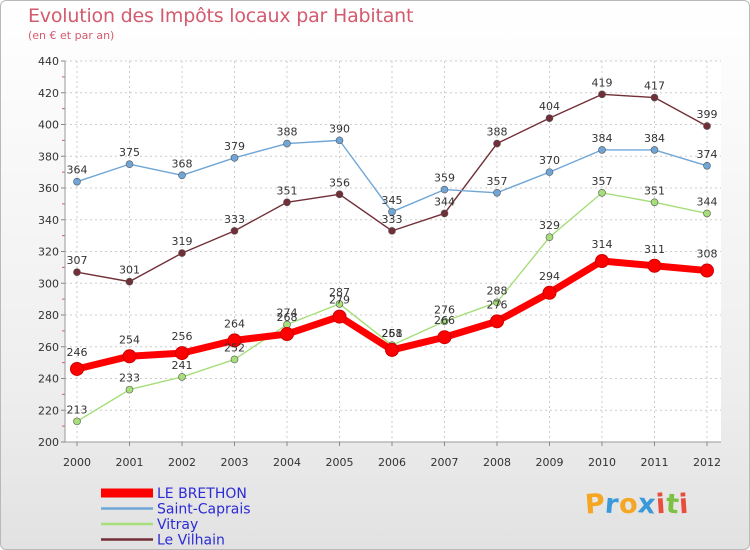  Describe the element at coordinates (602, 82) in the screenshot. I see `data-label-le-vilhain: 419` at that location.